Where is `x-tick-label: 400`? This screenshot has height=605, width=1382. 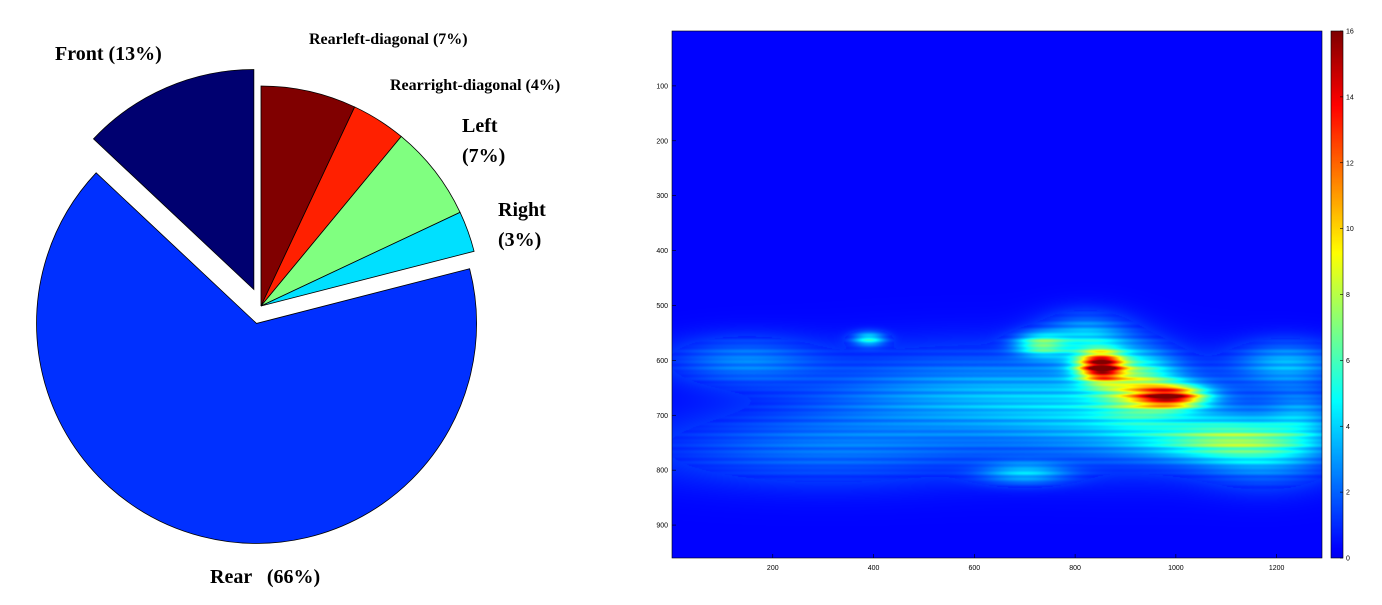
x-tick-label: 400 is located at coordinates (874, 568).